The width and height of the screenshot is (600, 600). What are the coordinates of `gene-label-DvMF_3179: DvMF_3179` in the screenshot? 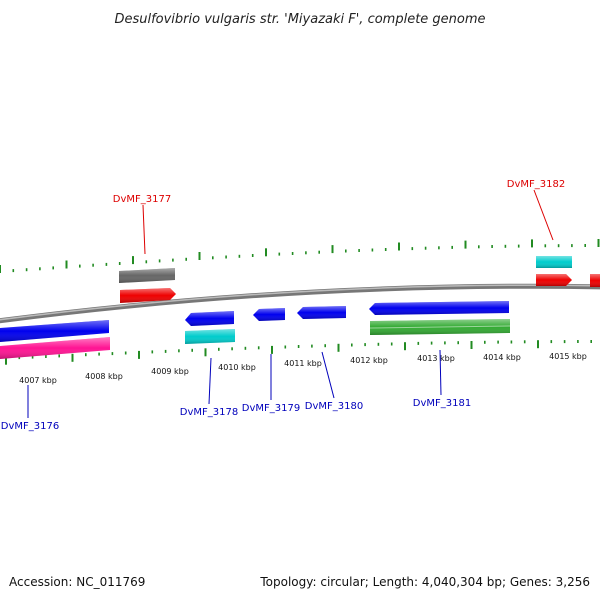 It's located at (271, 408).